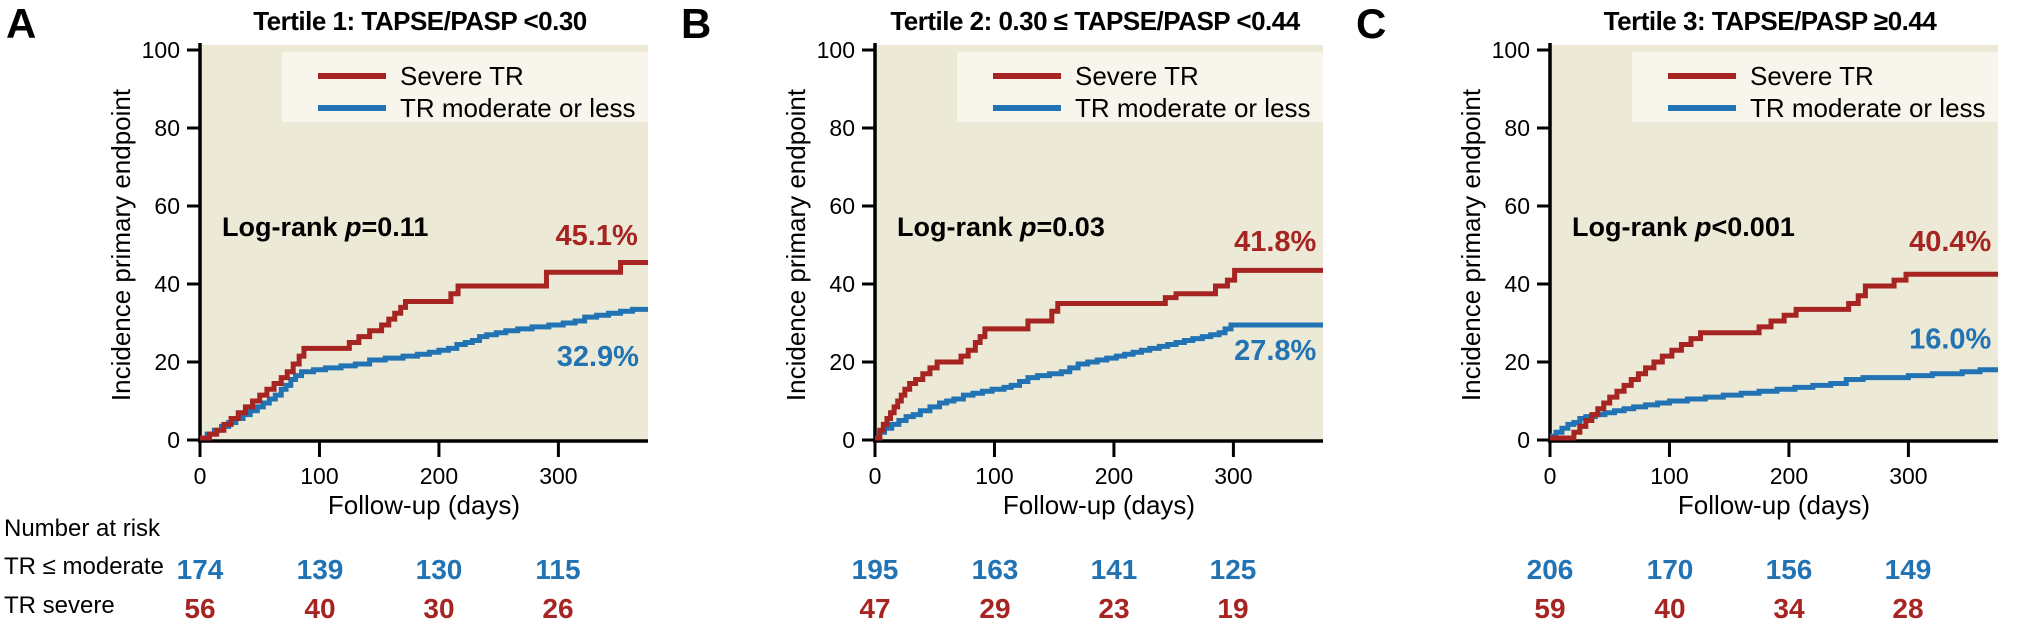 This screenshot has width=2025, height=636. Describe the element at coordinates (21, 23) in the screenshot. I see `panel-letter: A` at that location.